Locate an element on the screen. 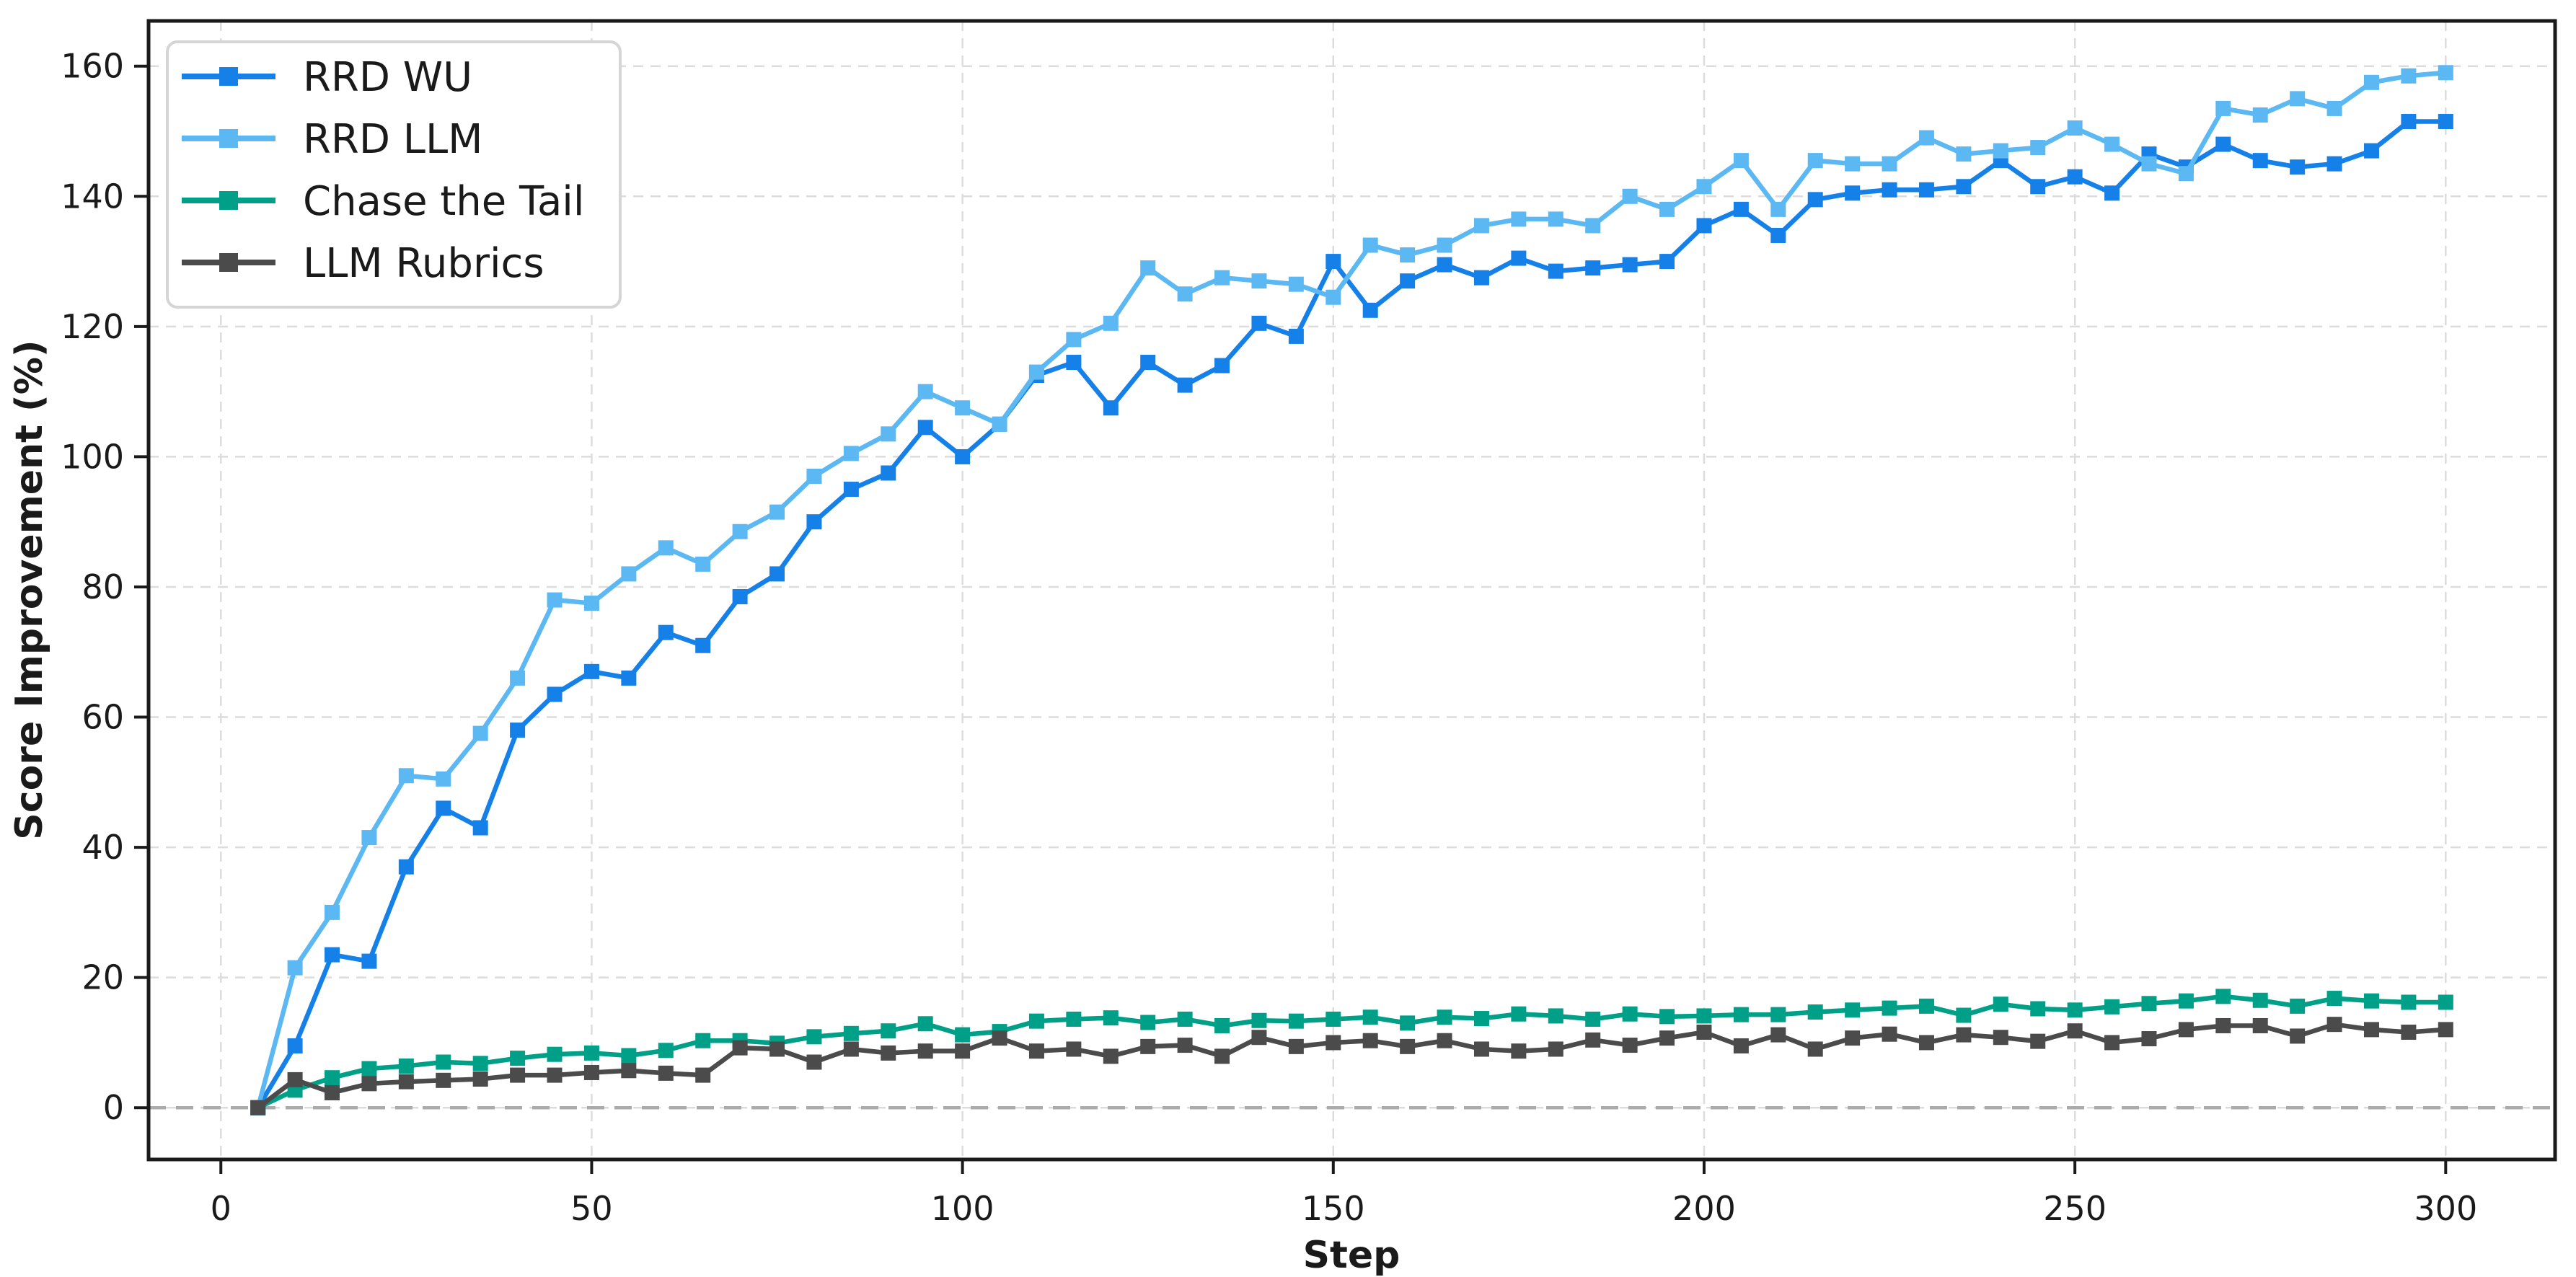 The height and width of the screenshot is (1277, 2576). legend-box is located at coordinates (394, 174).